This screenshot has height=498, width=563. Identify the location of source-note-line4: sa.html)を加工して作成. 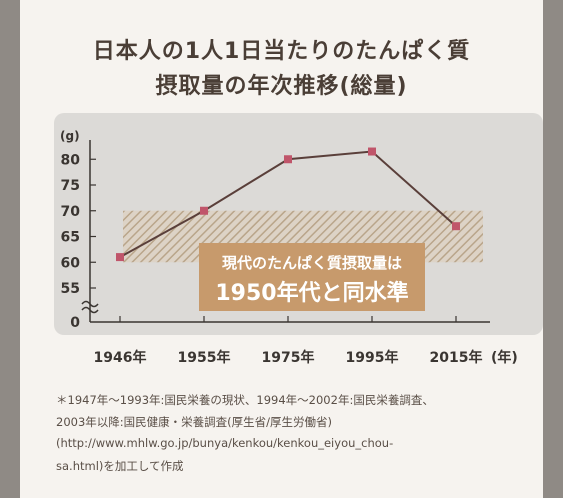
(120, 466).